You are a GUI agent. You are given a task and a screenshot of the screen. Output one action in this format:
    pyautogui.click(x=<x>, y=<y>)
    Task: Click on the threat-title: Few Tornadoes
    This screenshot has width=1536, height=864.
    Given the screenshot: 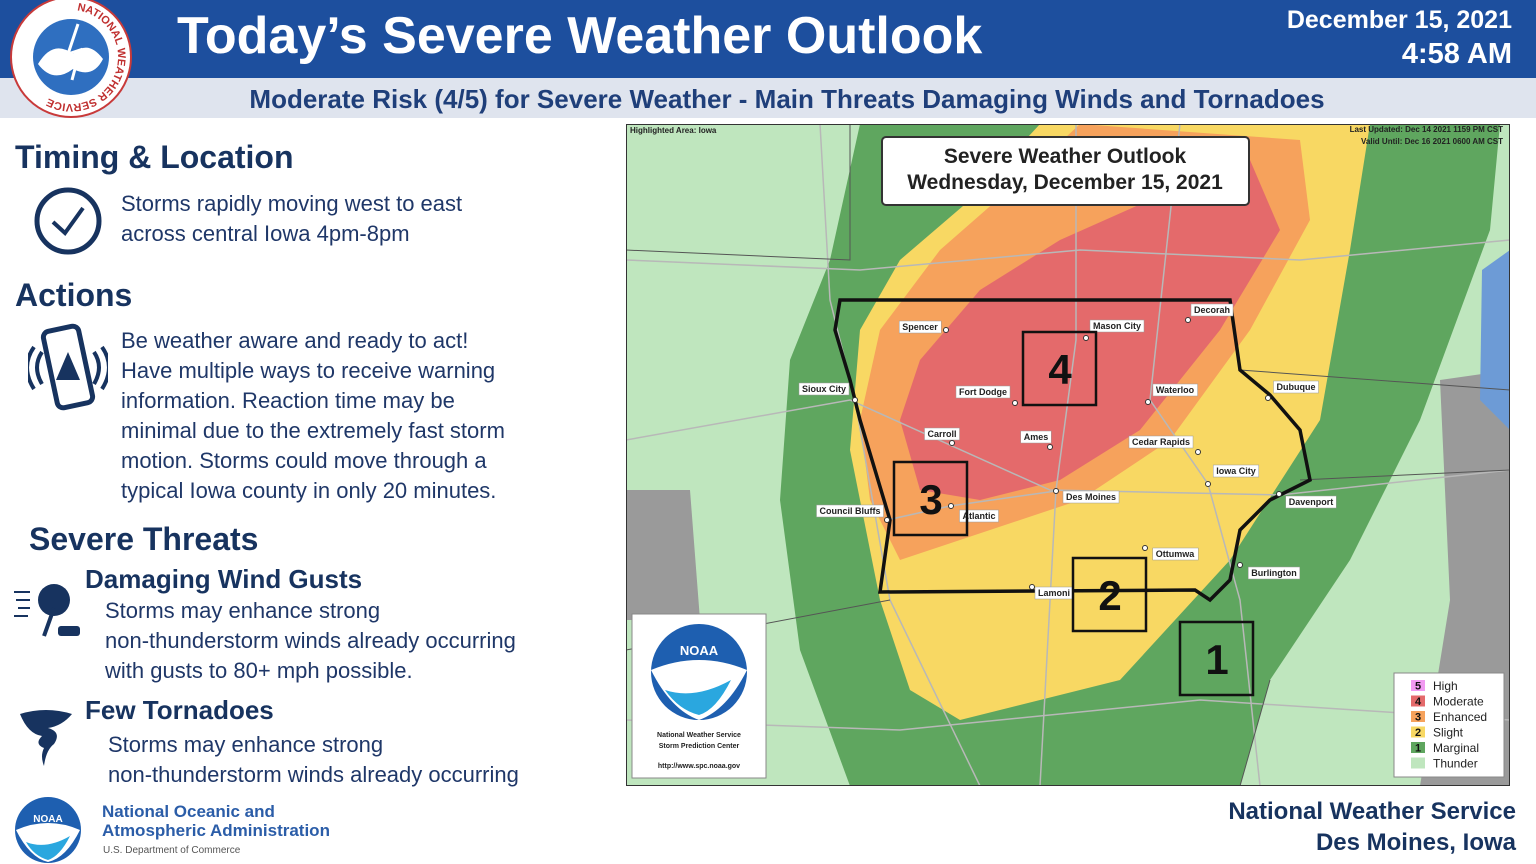 What is the action you would take?
    pyautogui.click(x=179, y=710)
    